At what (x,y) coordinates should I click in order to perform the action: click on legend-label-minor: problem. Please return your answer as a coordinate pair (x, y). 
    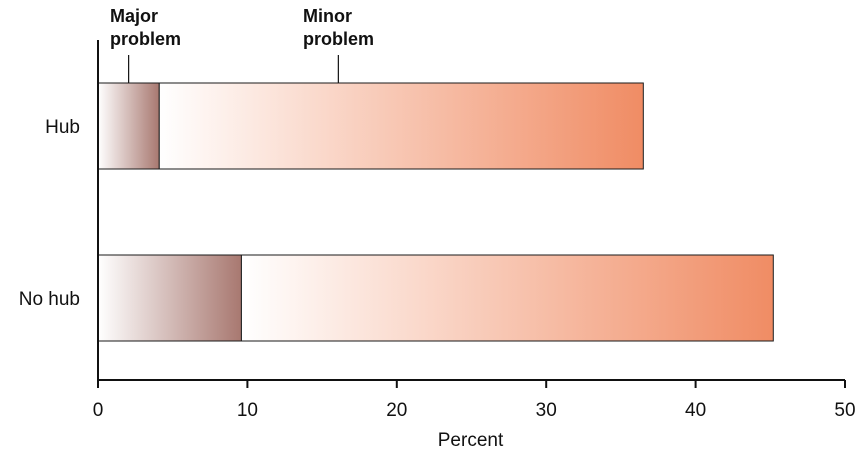
    Looking at the image, I should click on (338, 39).